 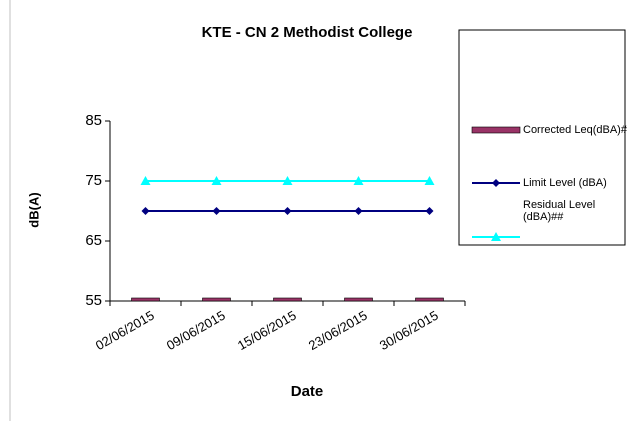 What do you see at coordinates (575, 130) in the screenshot?
I see `legend-label: Corrected Leq(dBA)#` at bounding box center [575, 130].